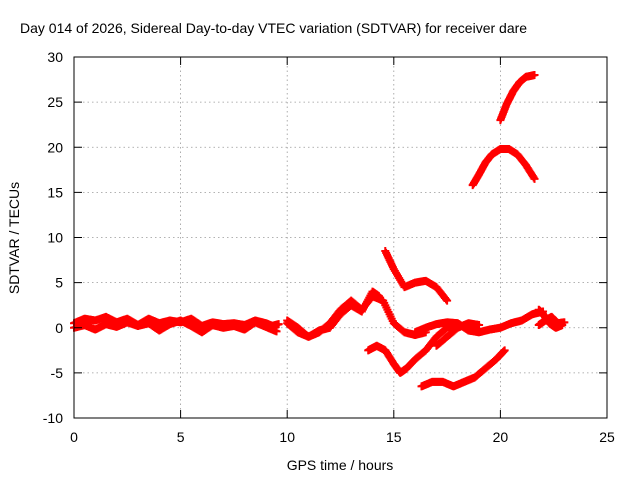 Image resolution: width=640 pixels, height=480 pixels. I want to click on series-track-j, so click(503, 167).